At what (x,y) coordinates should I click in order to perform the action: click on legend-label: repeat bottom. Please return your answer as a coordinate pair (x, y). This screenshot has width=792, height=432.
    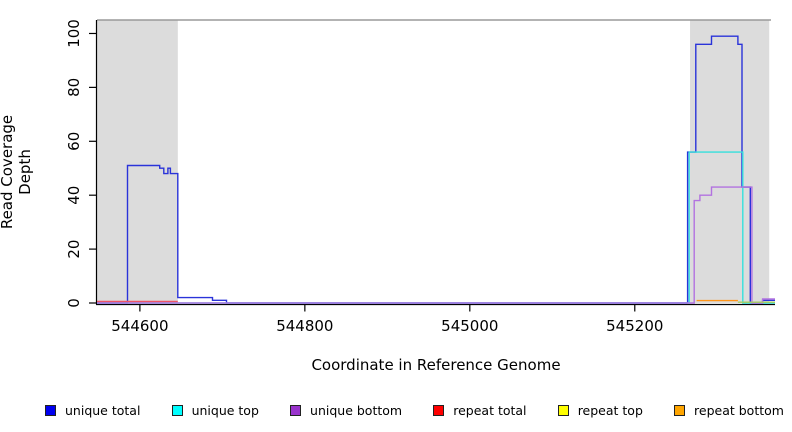
    Looking at the image, I should click on (739, 410).